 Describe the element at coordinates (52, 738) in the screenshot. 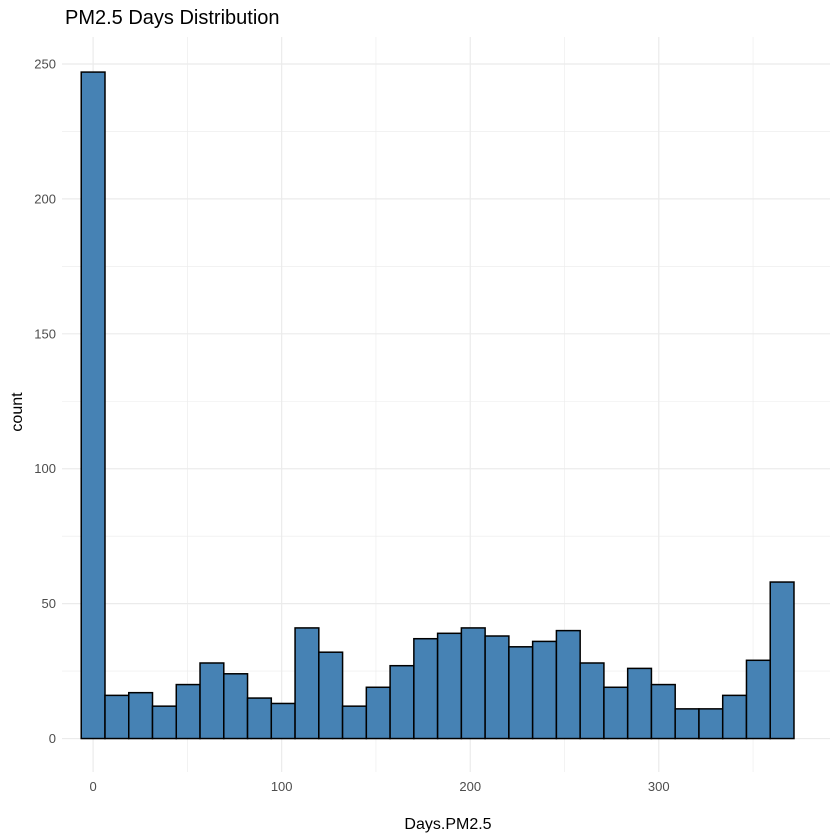

I see `y-tick-label: 0` at that location.